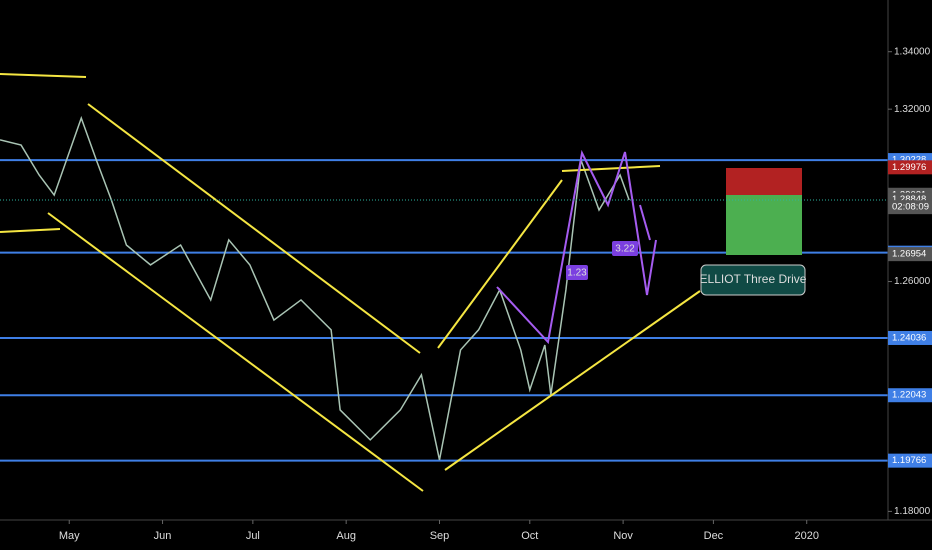  I want to click on annotation: ELLIOT Three Drive, so click(753, 279).